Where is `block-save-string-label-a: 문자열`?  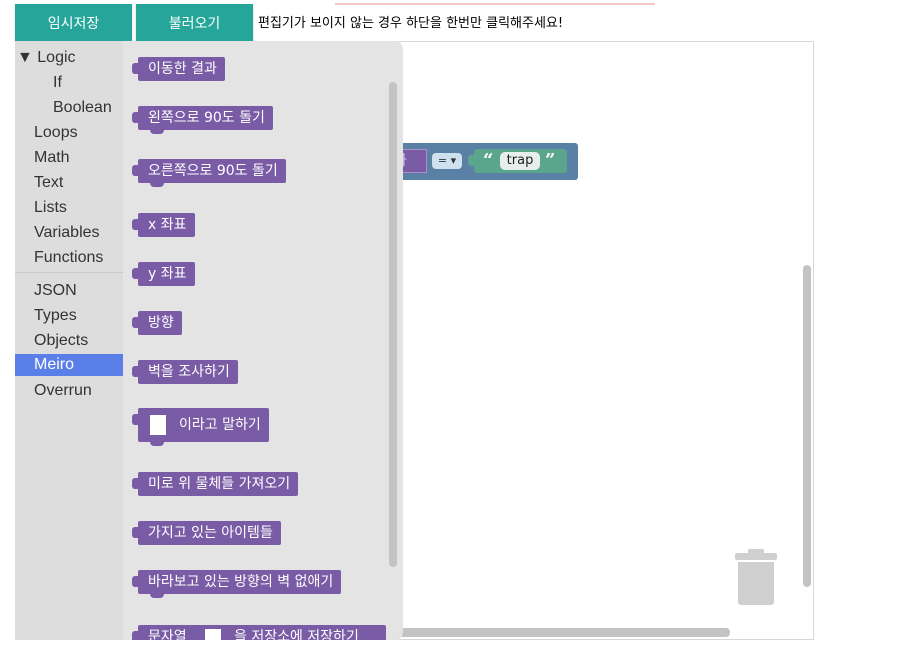
block-save-string-label-a: 문자열 is located at coordinates (167, 634).